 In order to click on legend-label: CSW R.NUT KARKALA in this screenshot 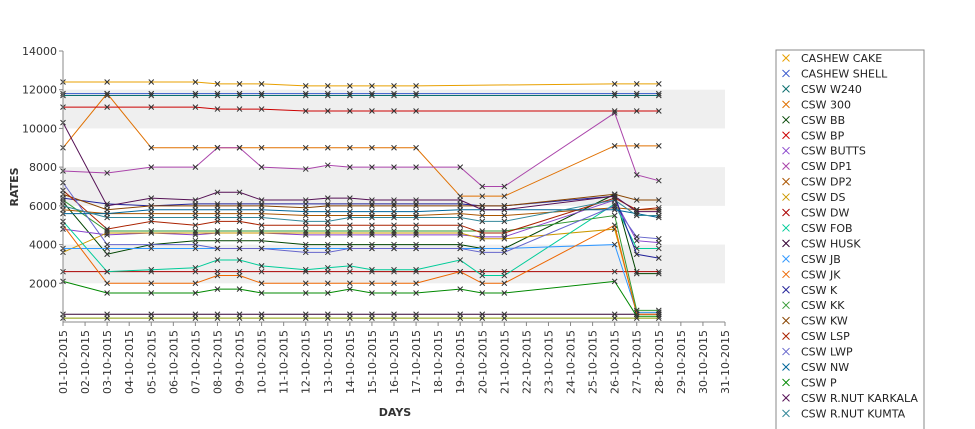, I will do `click(859, 398)`.